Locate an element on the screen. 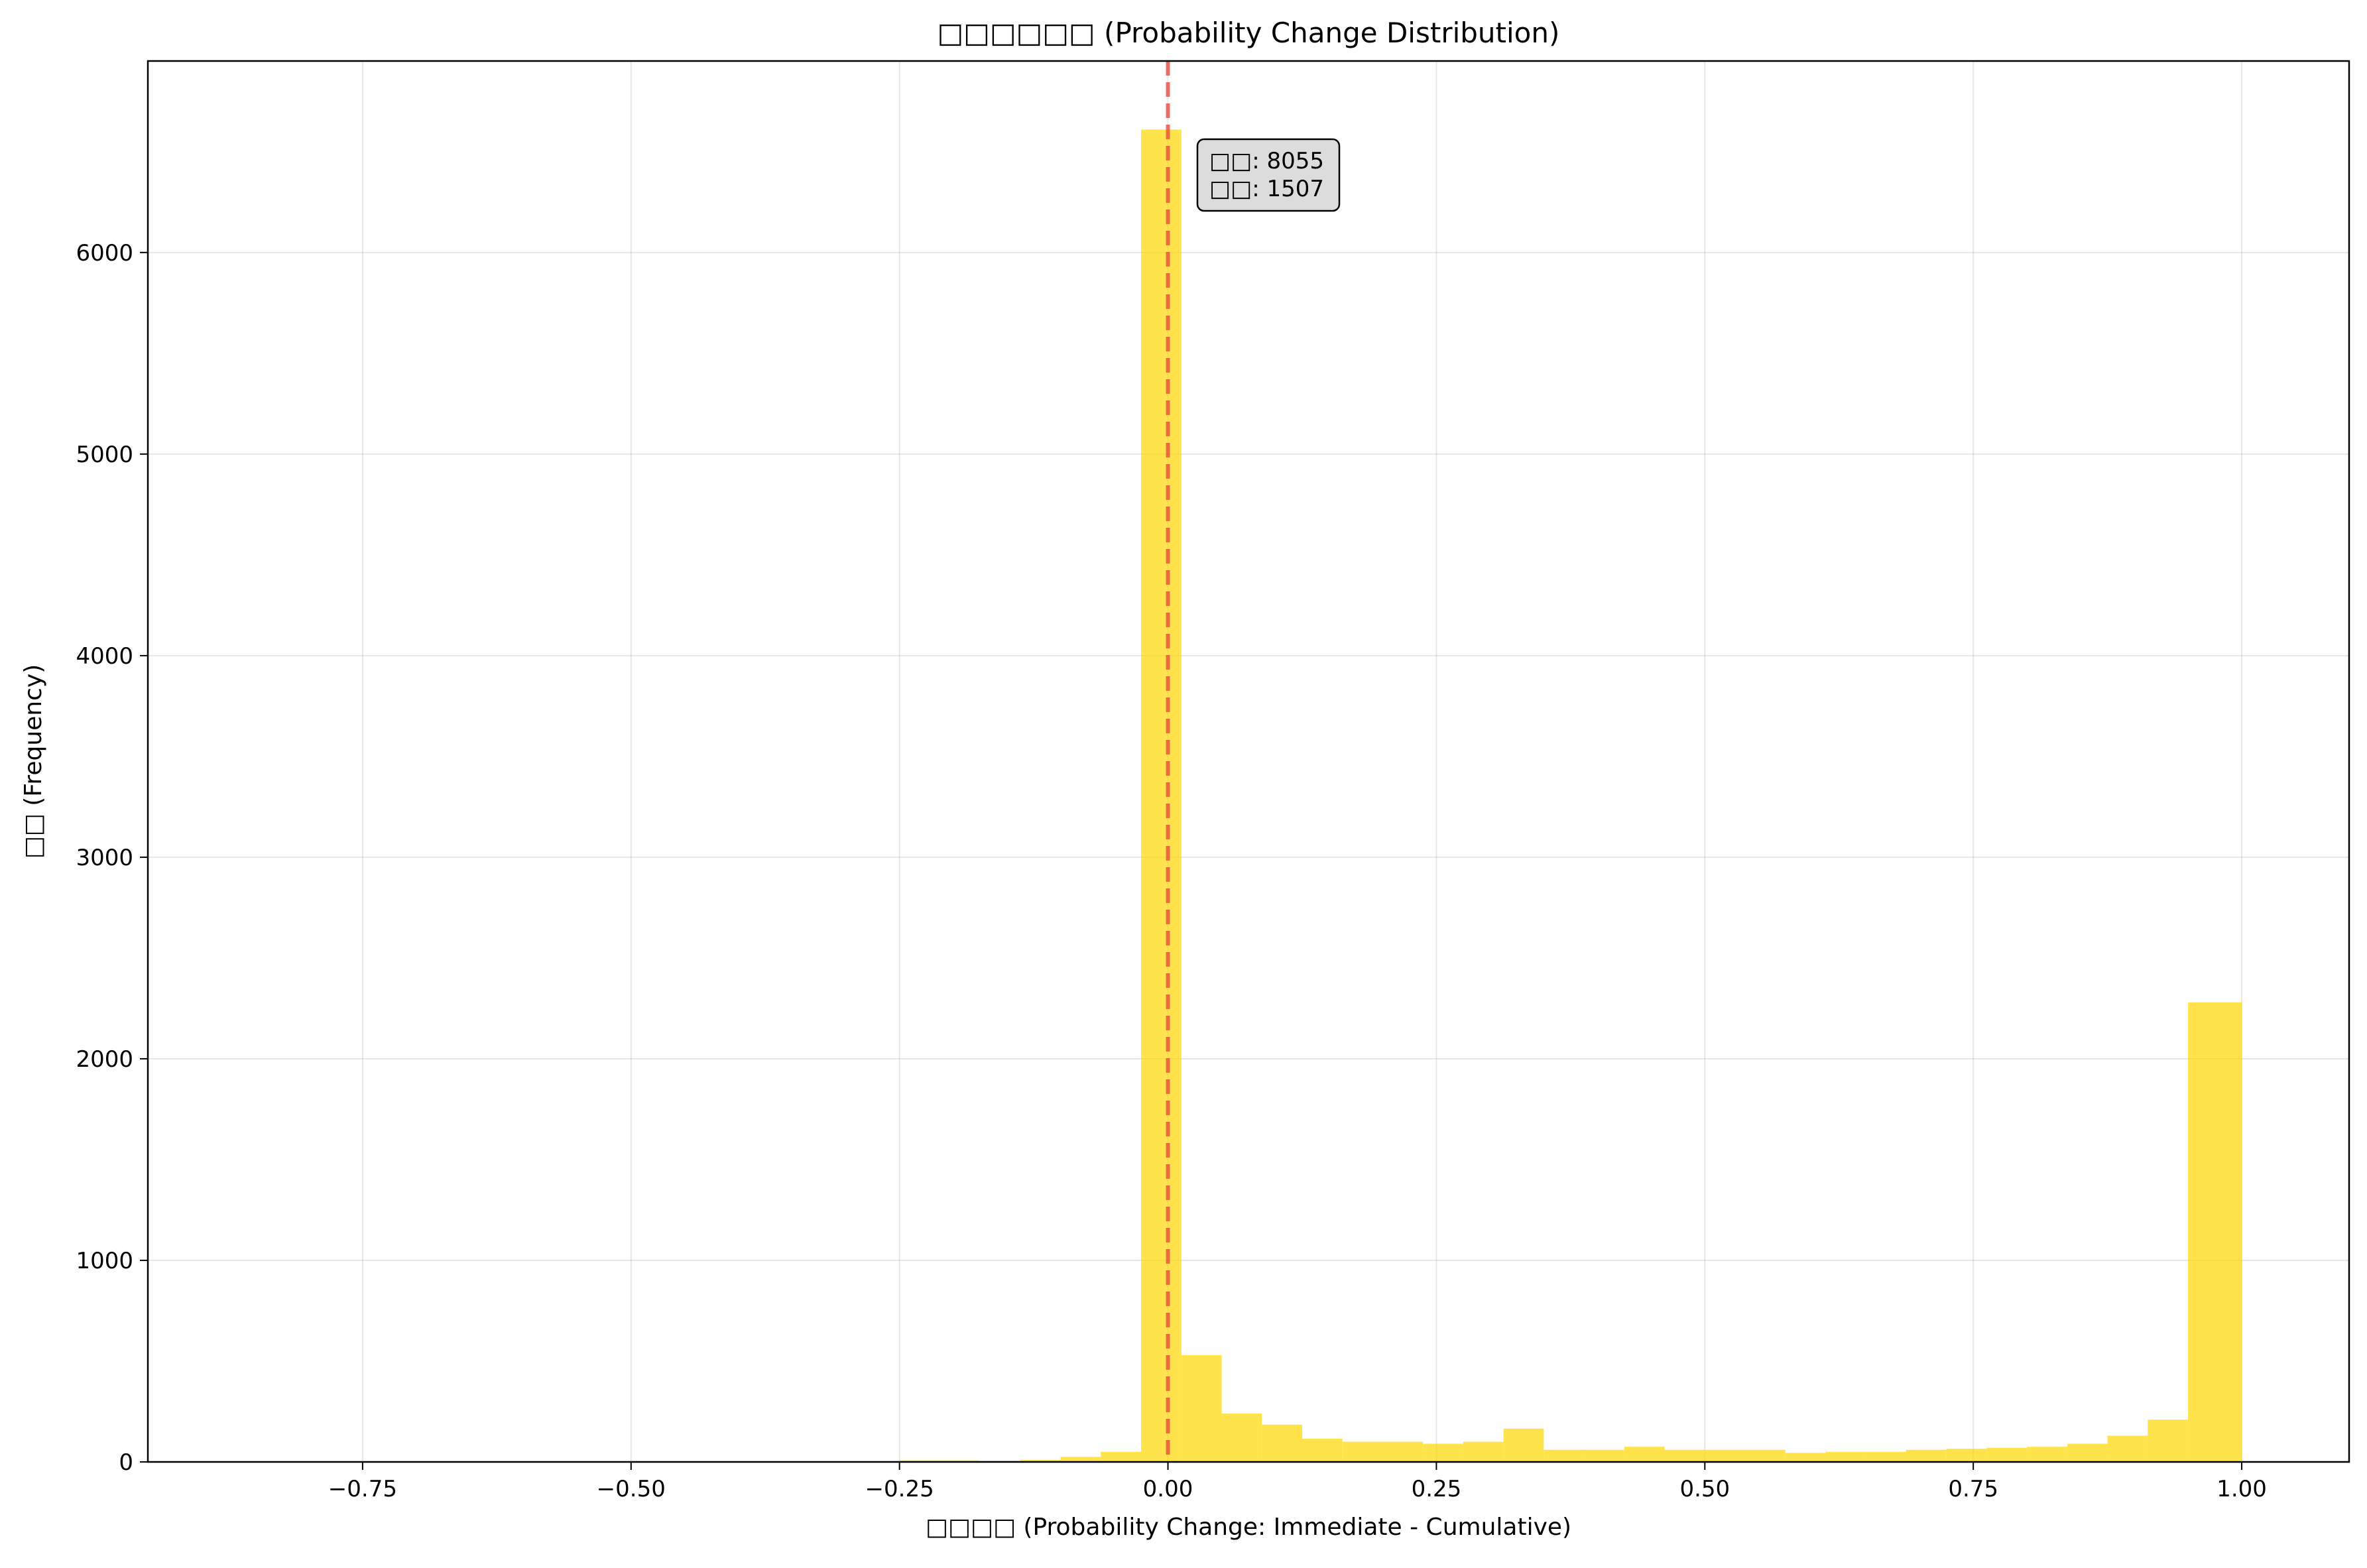  x-axis-ticks: −0.75 −0.50 −0.25 0.00 0.25 0.50 0.75 1.00 is located at coordinates (1297, 1482).